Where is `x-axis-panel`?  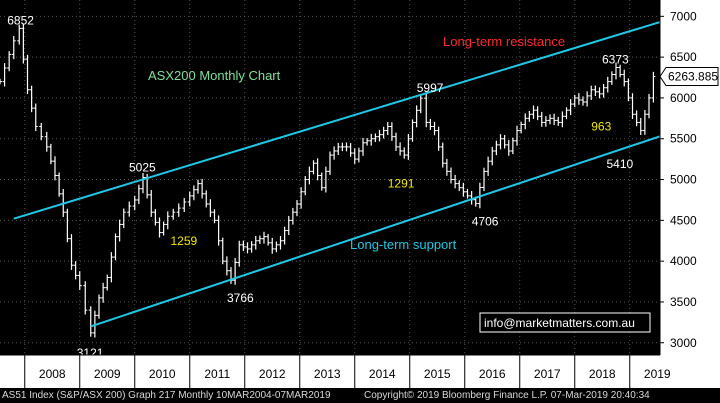 x-axis-panel is located at coordinates (330, 371).